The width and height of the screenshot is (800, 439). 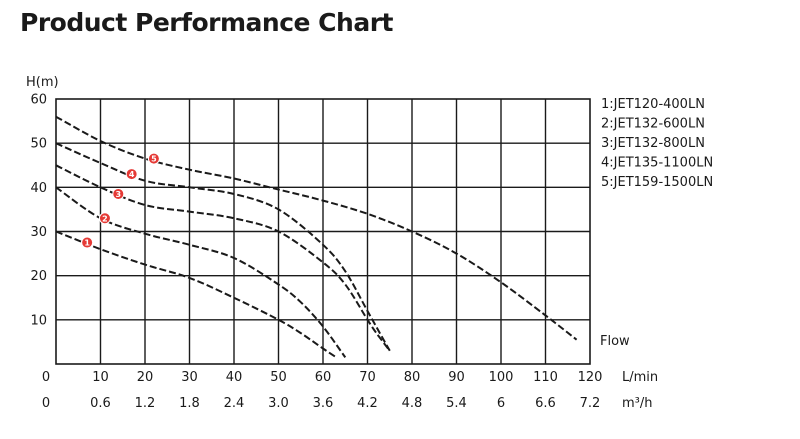 I want to click on x-tick-label: 40, so click(x=234, y=377).